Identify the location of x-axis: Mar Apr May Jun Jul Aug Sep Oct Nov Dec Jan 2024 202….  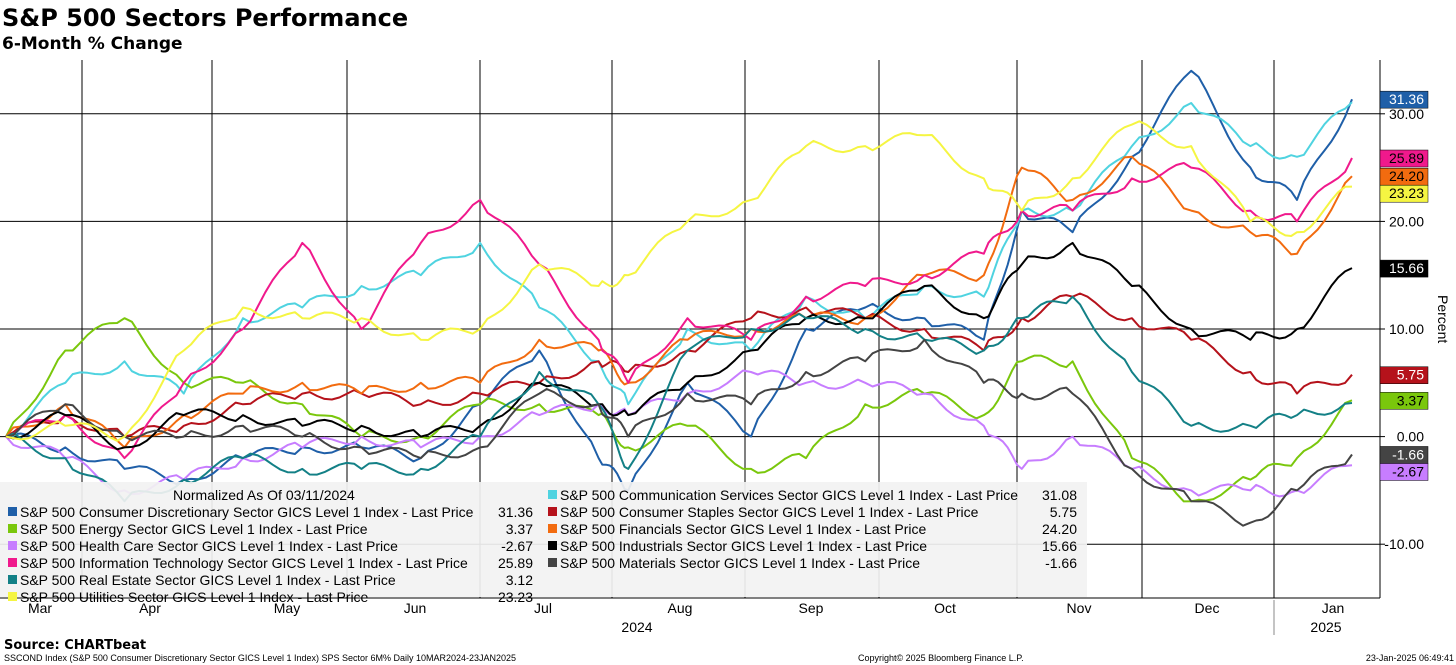
(686, 617).